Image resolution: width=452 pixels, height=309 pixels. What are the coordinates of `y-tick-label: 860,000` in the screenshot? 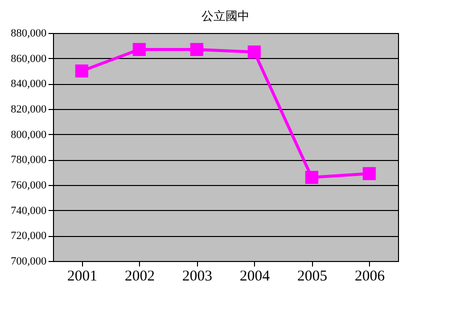 It's located at (28, 58).